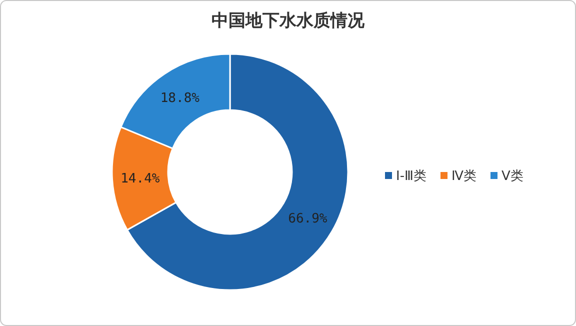 This screenshot has height=326, width=576. Describe the element at coordinates (288, 21) in the screenshot. I see `title: 中国地下水水质情况` at that location.